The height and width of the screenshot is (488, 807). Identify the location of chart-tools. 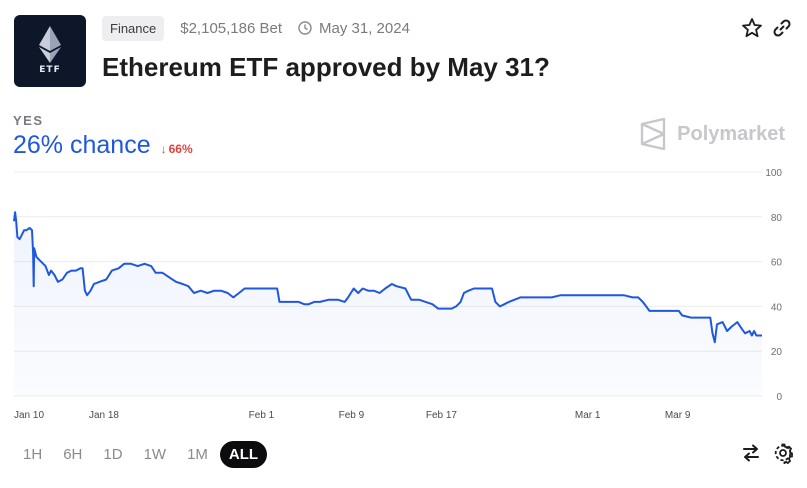
(762, 453).